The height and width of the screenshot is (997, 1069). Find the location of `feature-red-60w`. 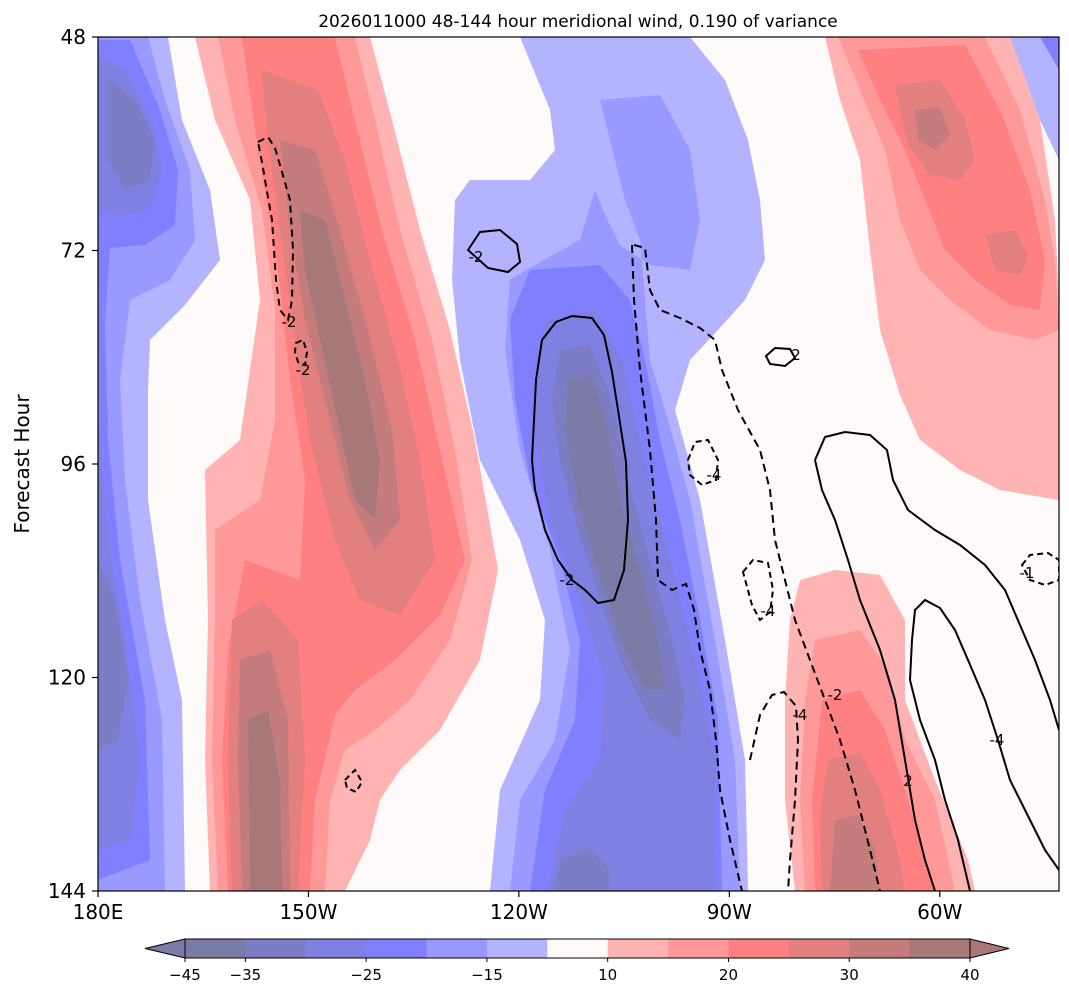

feature-red-60w is located at coordinates (942, 268).